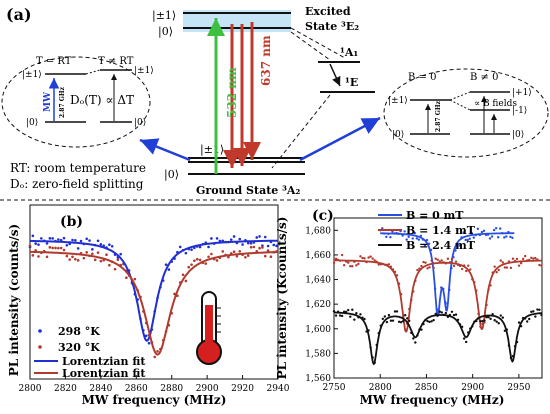 This screenshot has height=414, width=550. Describe the element at coordinates (518, 135) in the screenshot. I see `right-inset-ket-0-right: |0⟩` at that location.